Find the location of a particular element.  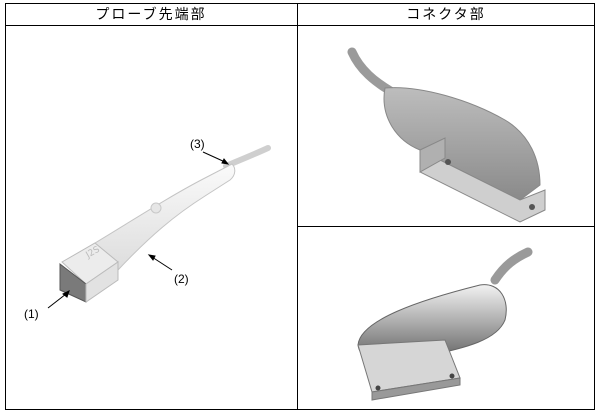

probe-illustration: J2S is located at coordinates (165, 224).